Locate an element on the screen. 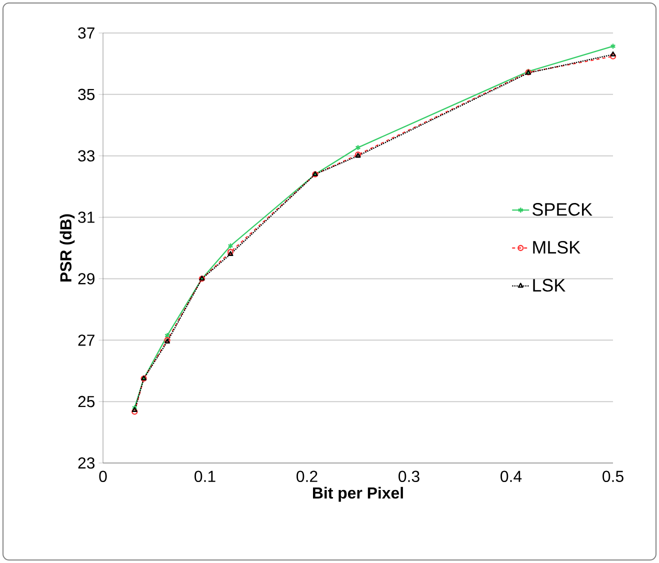 Image resolution: width=659 pixels, height=563 pixels. x-tick-label: 0.5 is located at coordinates (613, 476).